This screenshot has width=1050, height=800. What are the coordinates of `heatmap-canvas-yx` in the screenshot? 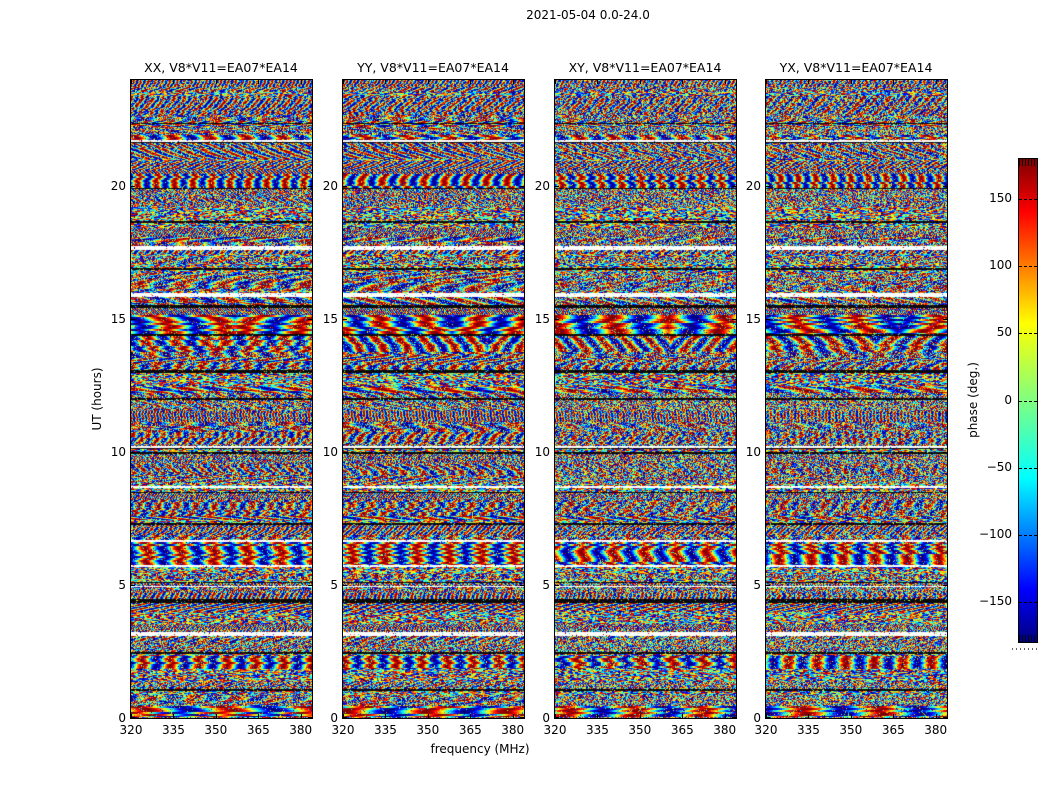 It's located at (856, 399).